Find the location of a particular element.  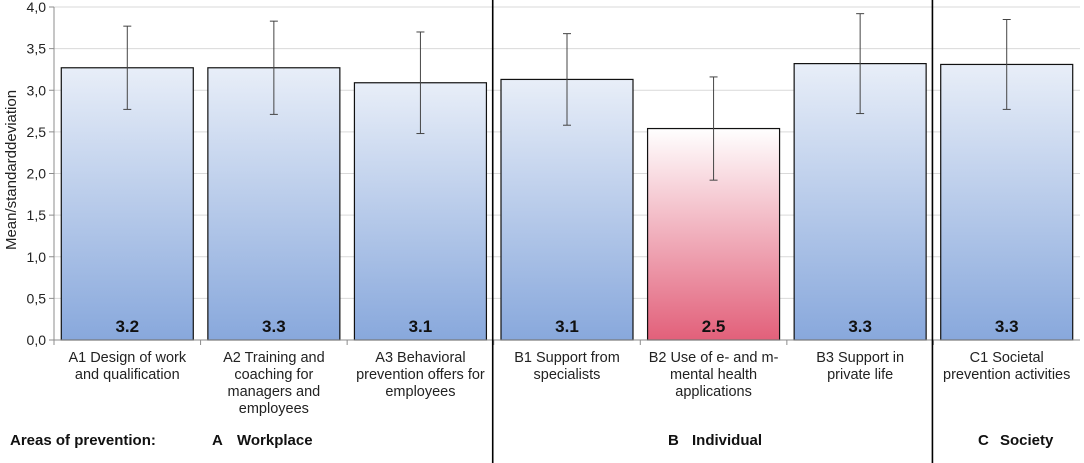

group-b-name: Individual is located at coordinates (727, 440).